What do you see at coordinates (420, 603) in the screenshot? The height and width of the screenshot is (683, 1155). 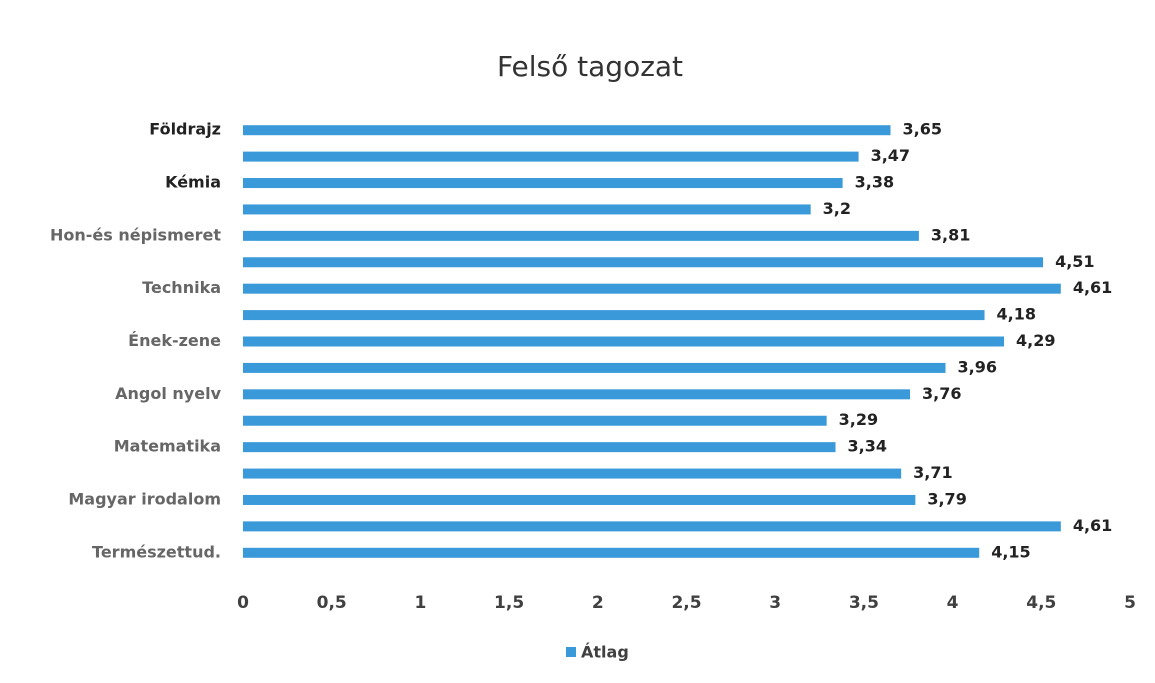 I see `x-tick-label: 1` at bounding box center [420, 603].